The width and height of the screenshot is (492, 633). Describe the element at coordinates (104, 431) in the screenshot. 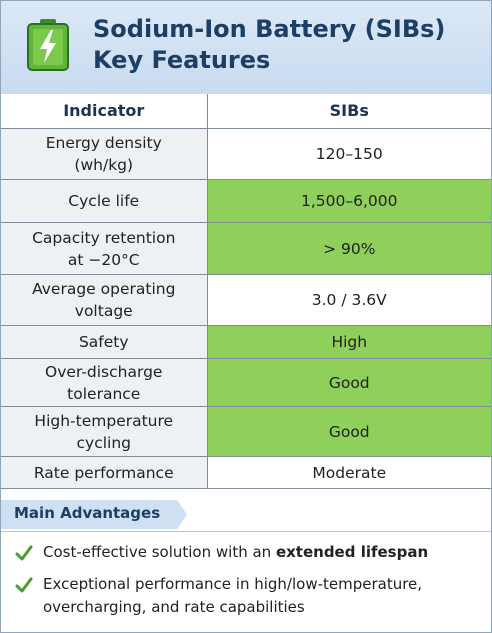

I see `indicator-cell: High-temperature cycling` at that location.